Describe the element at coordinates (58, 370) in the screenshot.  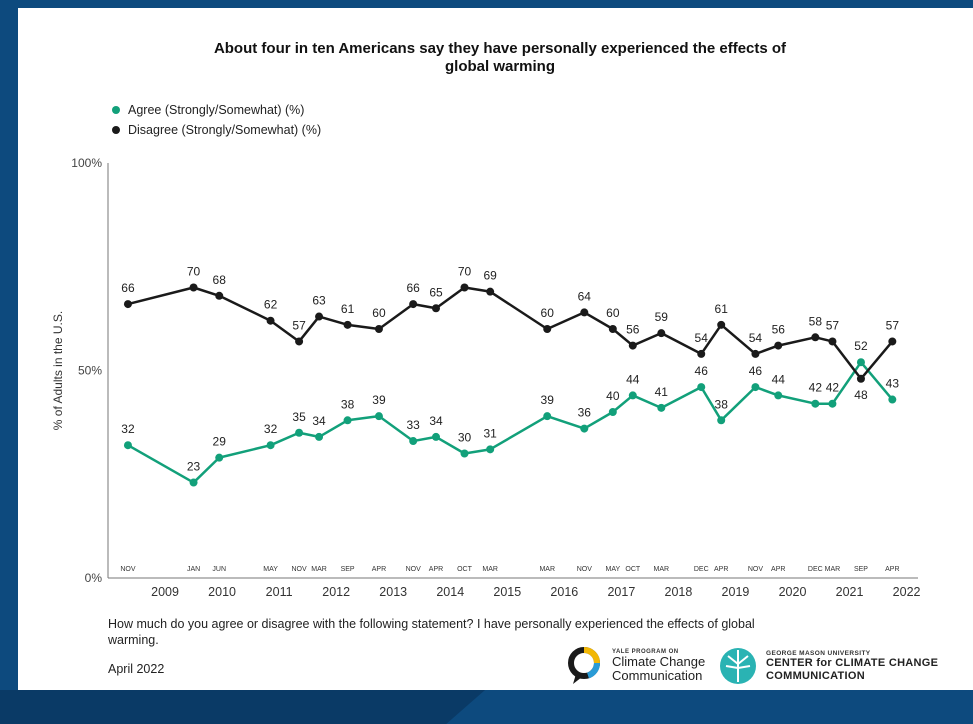
I see `y-axis-label: % of Adults in the U.S.` at that location.